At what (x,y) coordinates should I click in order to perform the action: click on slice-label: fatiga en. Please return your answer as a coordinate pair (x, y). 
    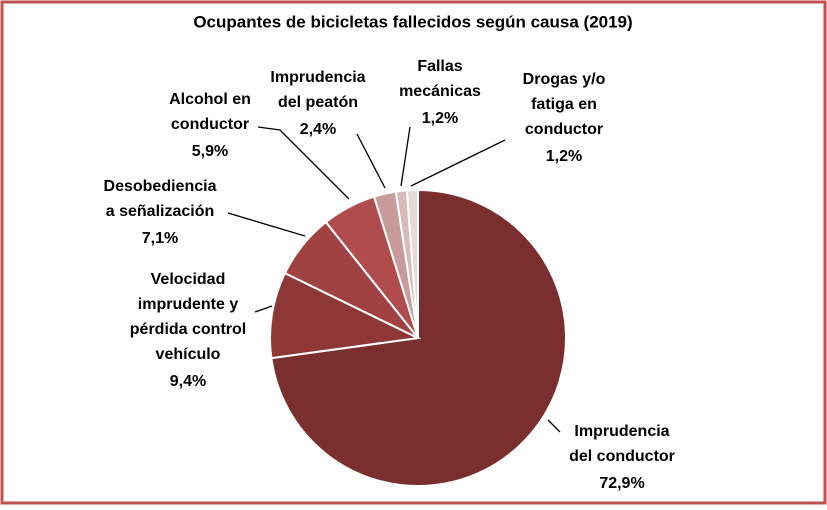
    Looking at the image, I should click on (564, 104).